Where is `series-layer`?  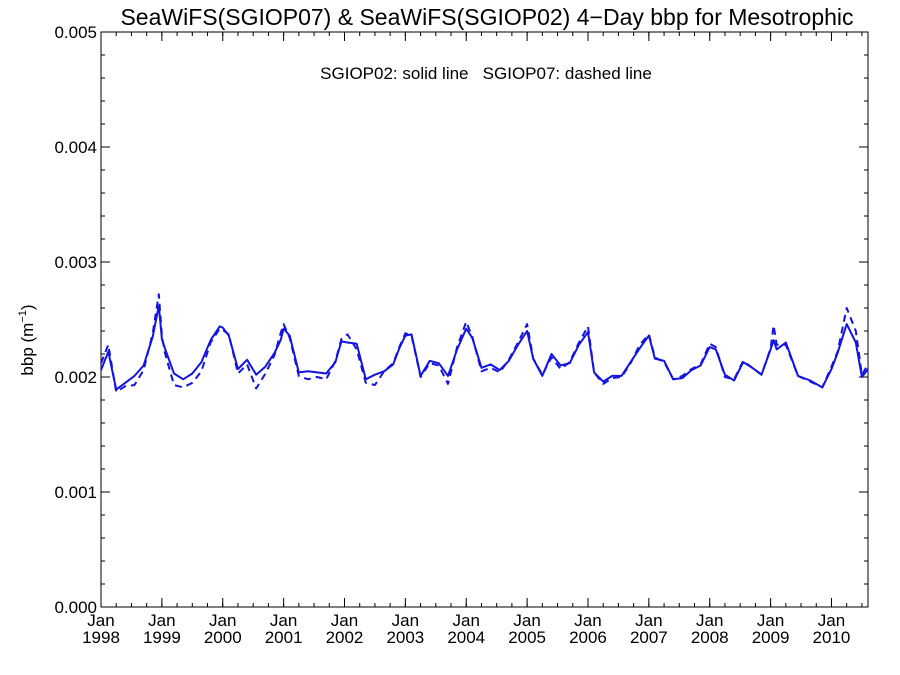 series-layer is located at coordinates (484, 343).